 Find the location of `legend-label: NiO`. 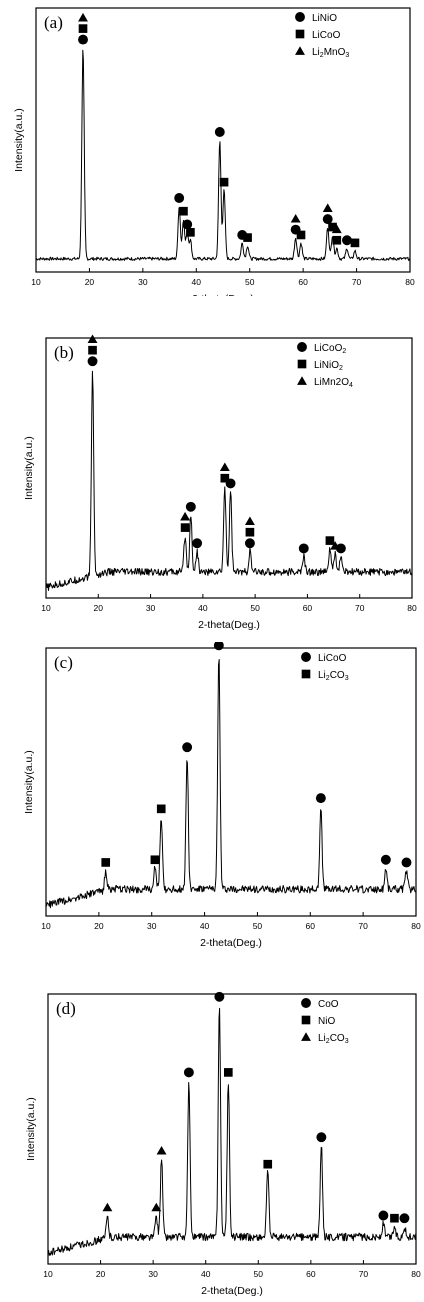

legend-label: NiO is located at coordinates (326, 1021).